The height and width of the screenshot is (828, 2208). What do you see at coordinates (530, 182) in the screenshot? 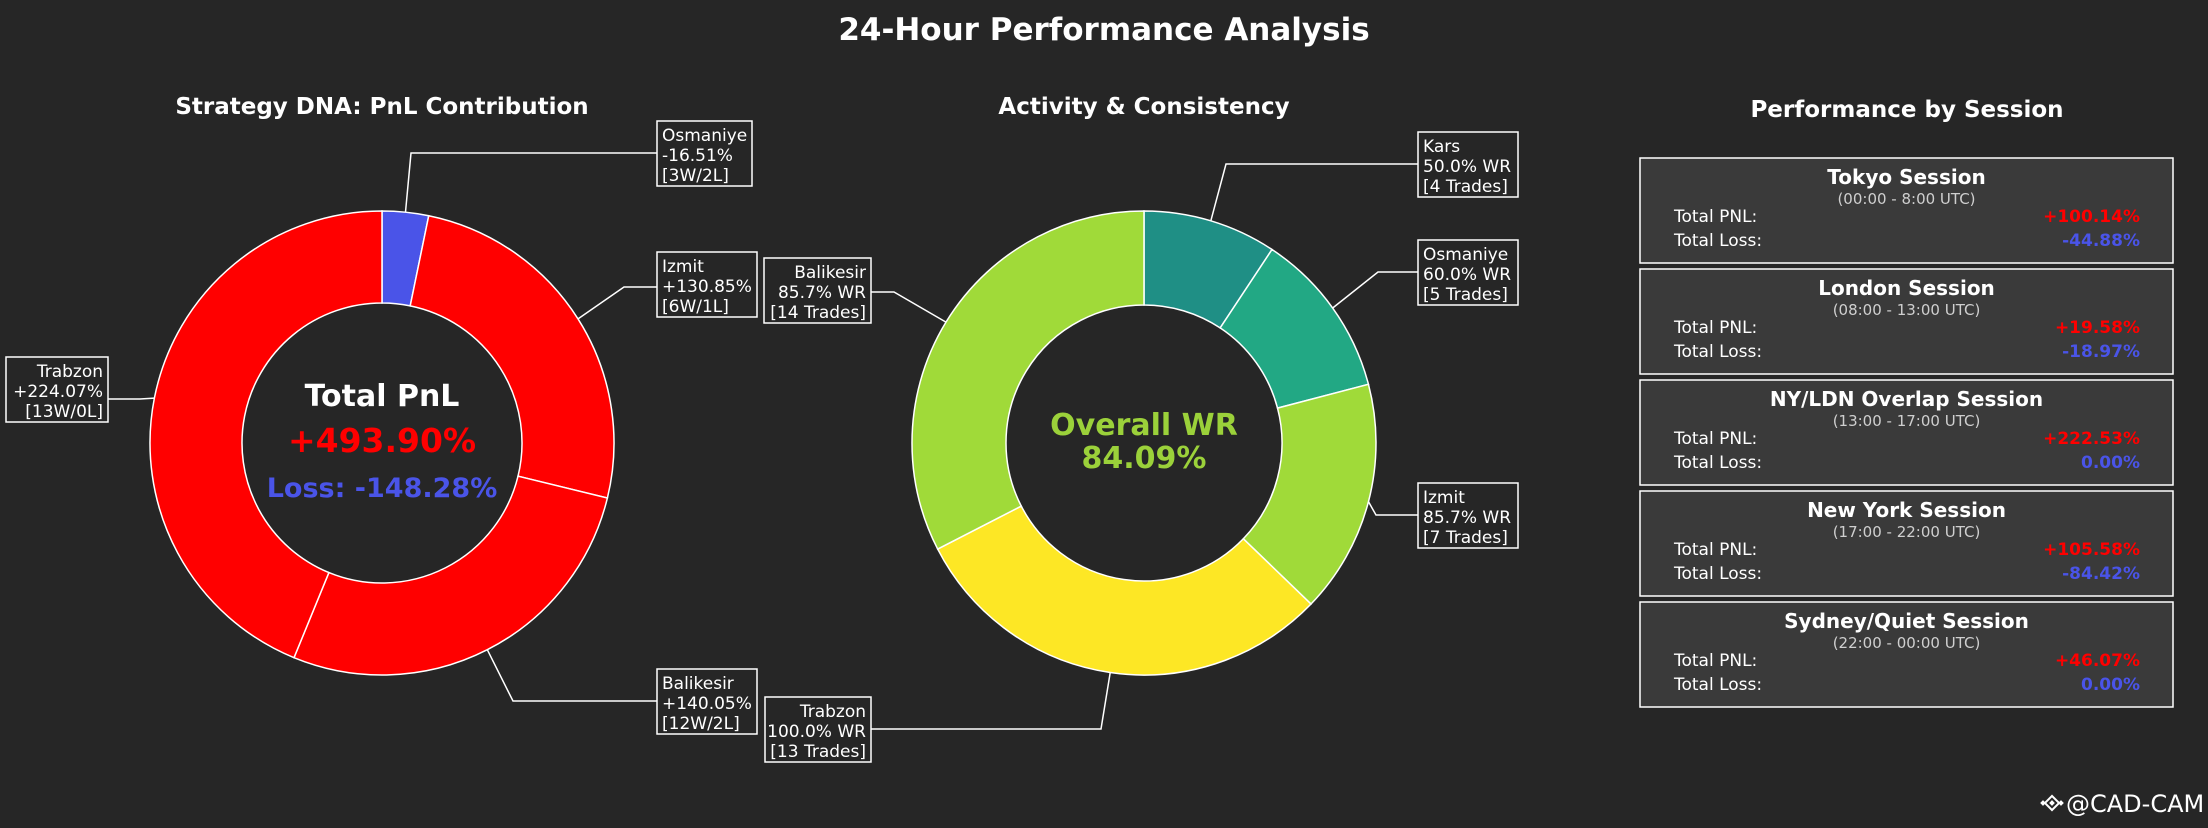
I see `pnl-leader-line-osmaniye` at bounding box center [530, 182].